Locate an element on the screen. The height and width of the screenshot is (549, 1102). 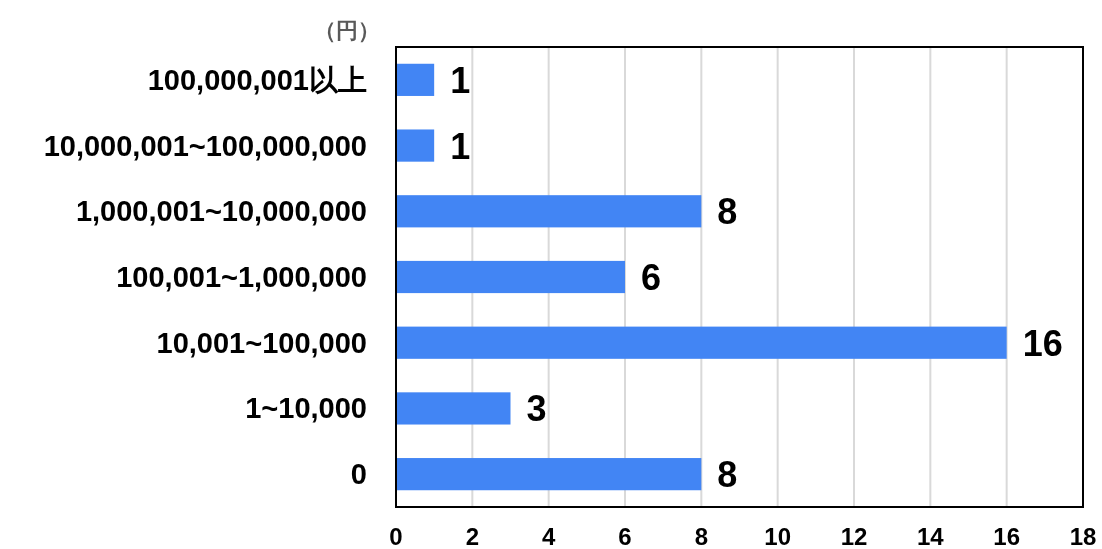
x-tick-label: 10 is located at coordinates (778, 536).